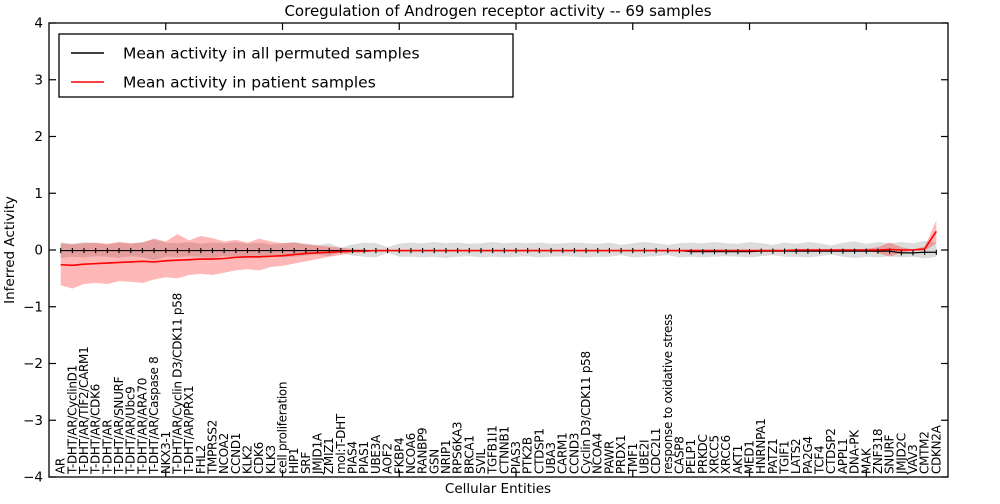  What do you see at coordinates (551, 458) in the screenshot?
I see `x-category-label: UBA3` at bounding box center [551, 458].